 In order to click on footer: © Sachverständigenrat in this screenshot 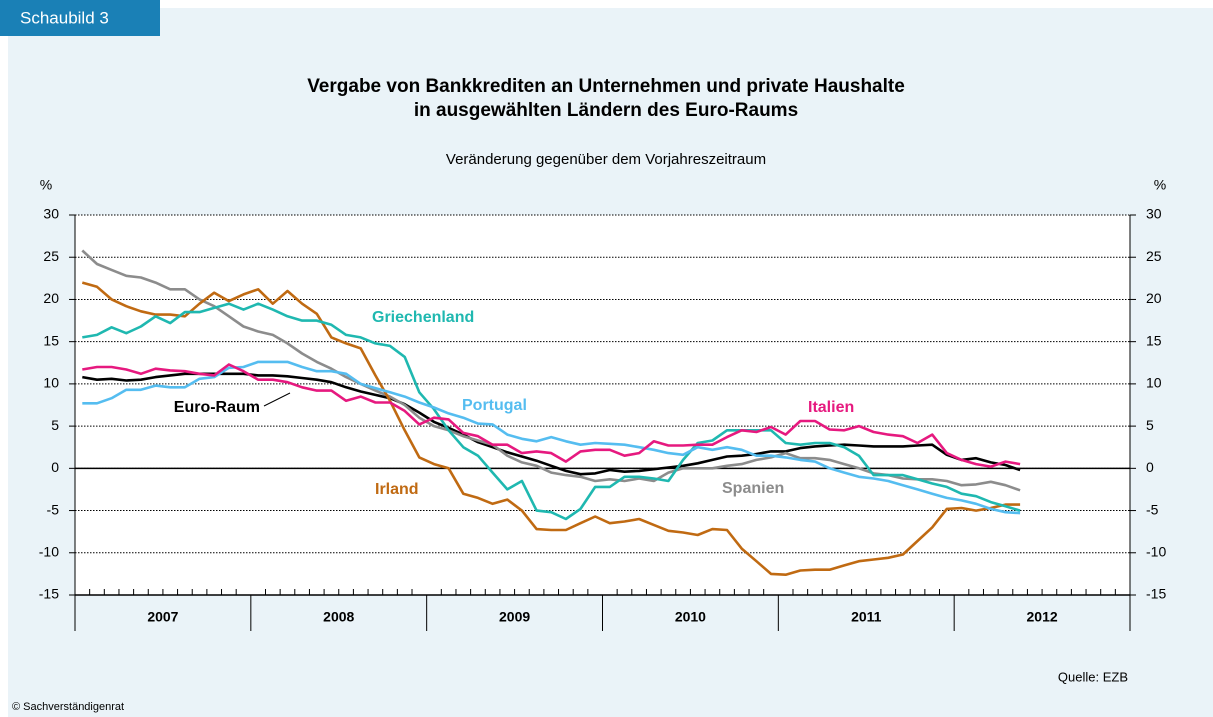, I will do `click(68, 707)`.